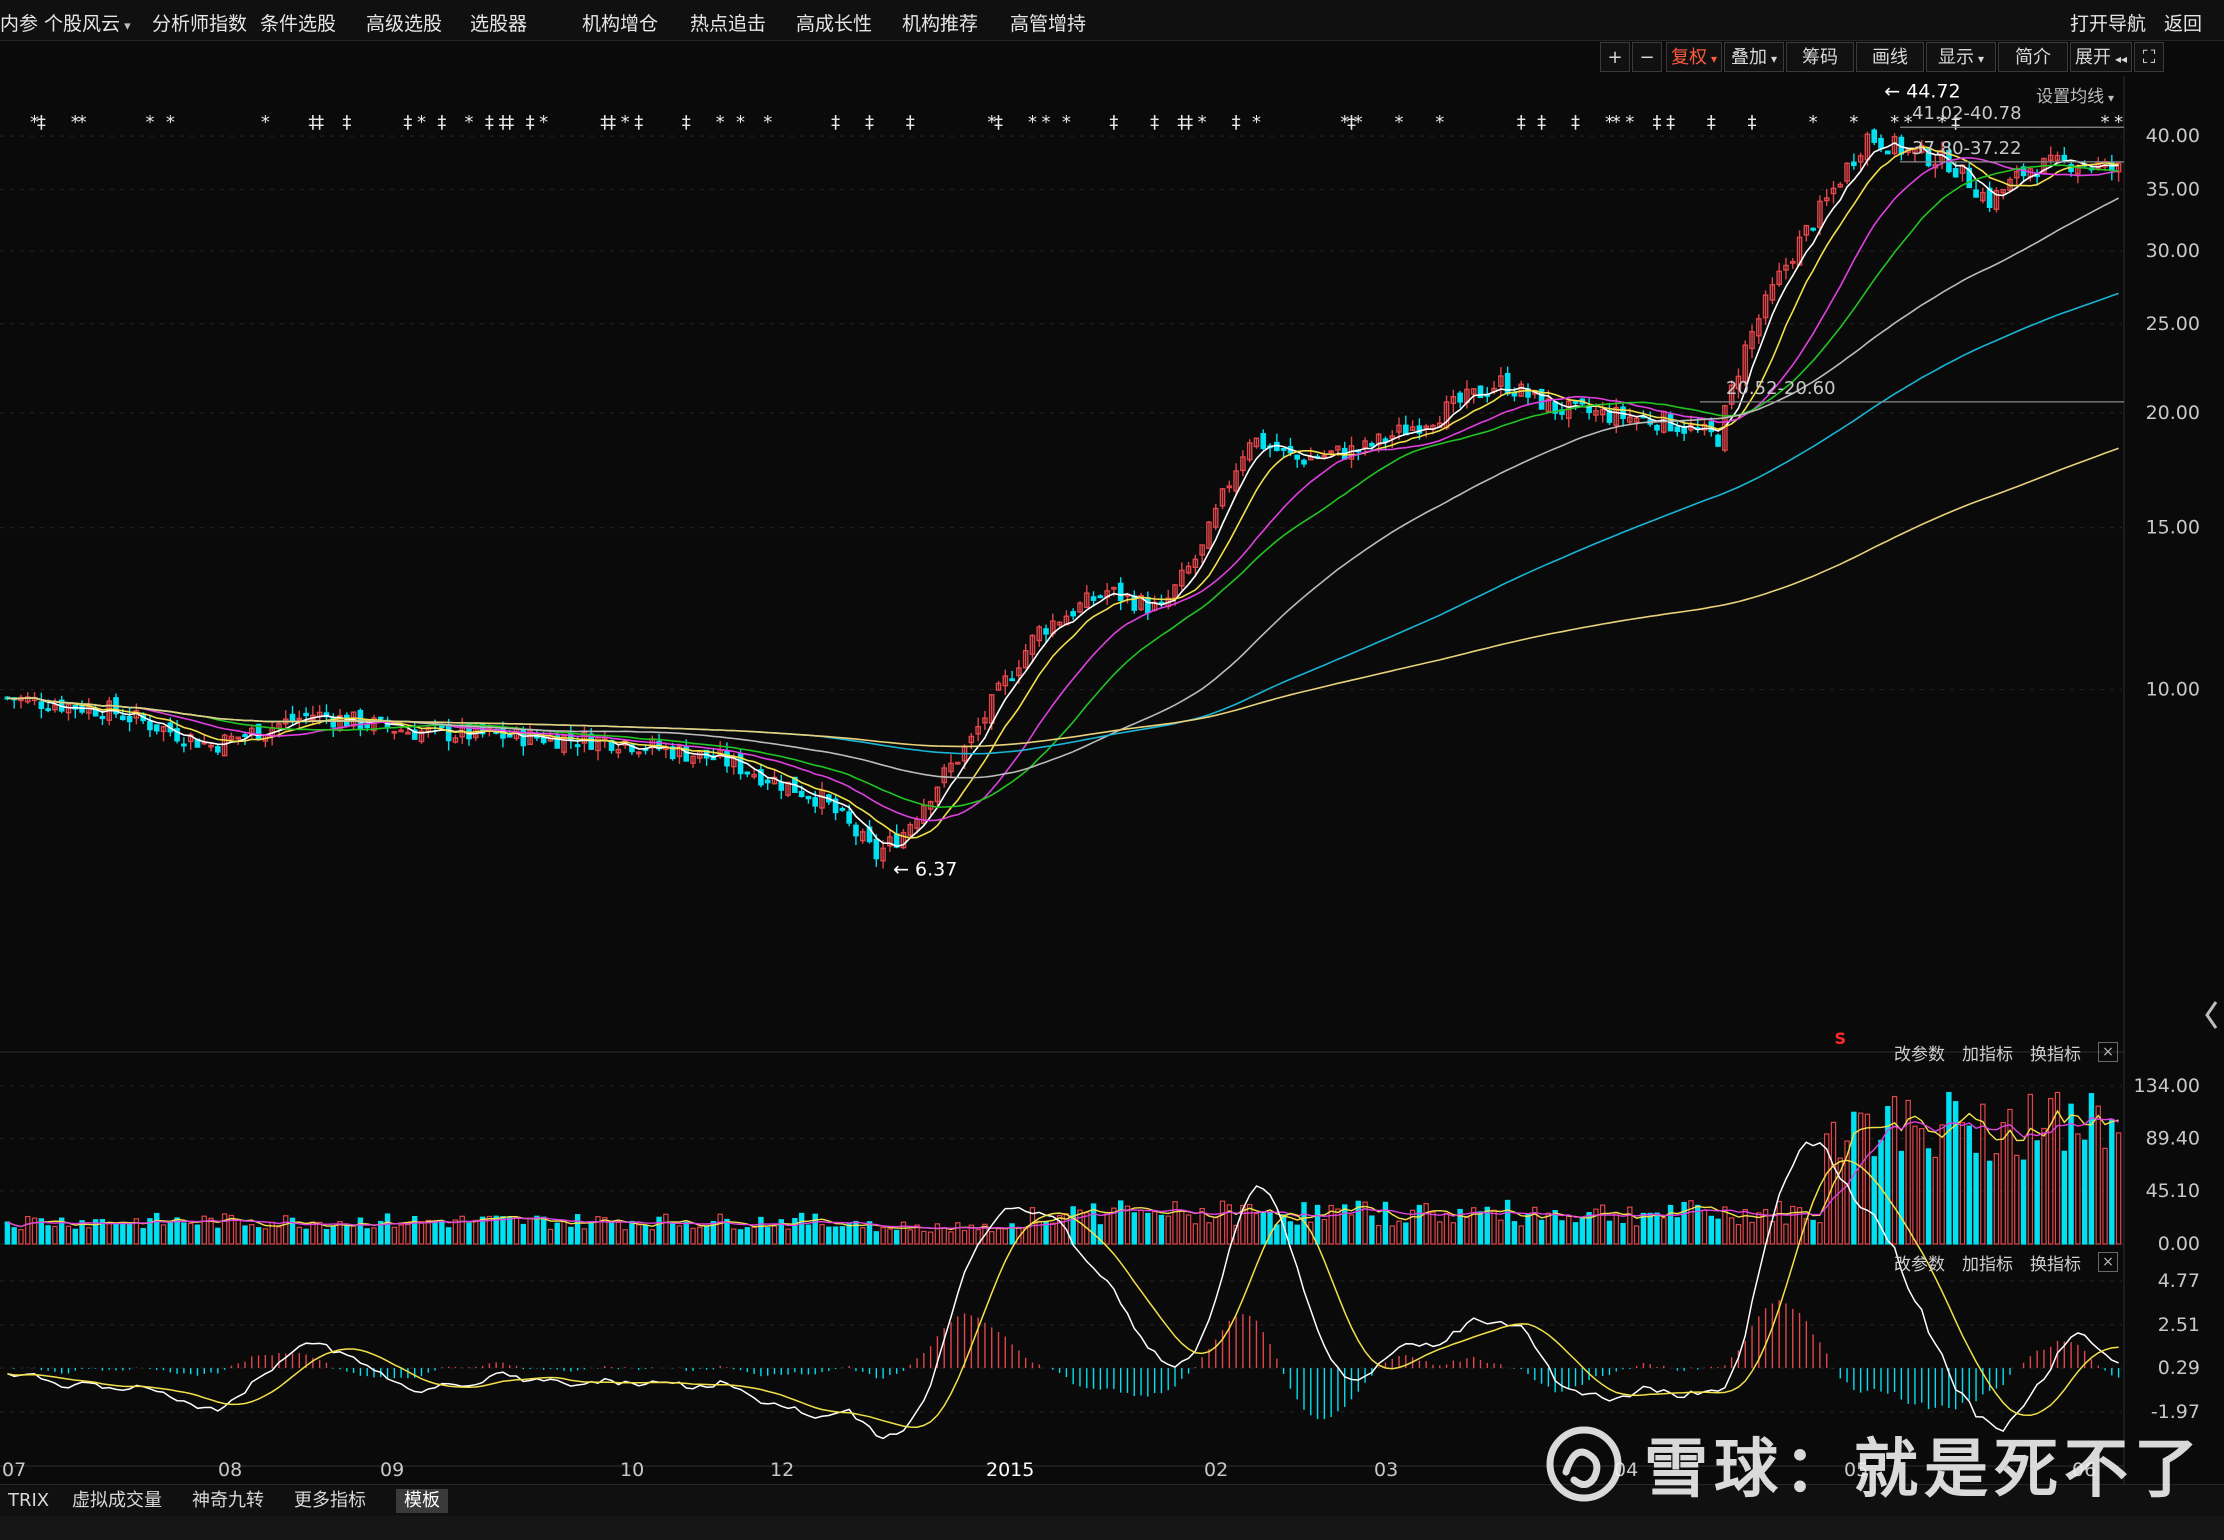 This screenshot has height=1540, width=2224. What do you see at coordinates (2149, 57) in the screenshot?
I see `fullscreen-icon: ⛶` at bounding box center [2149, 57].